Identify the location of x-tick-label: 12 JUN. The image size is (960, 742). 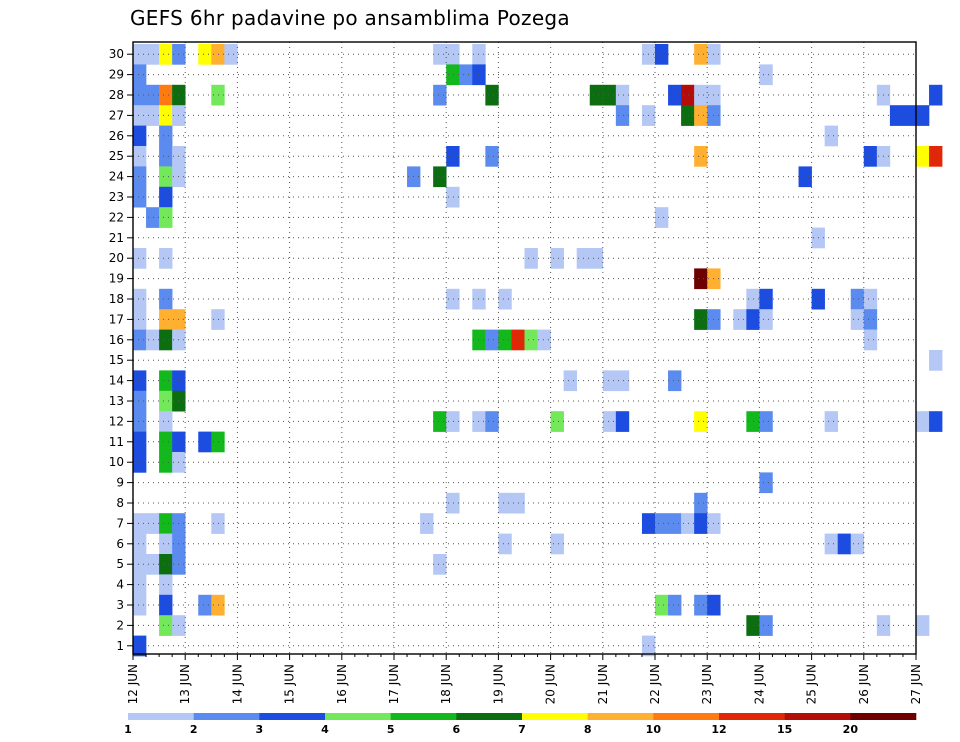
(133, 684).